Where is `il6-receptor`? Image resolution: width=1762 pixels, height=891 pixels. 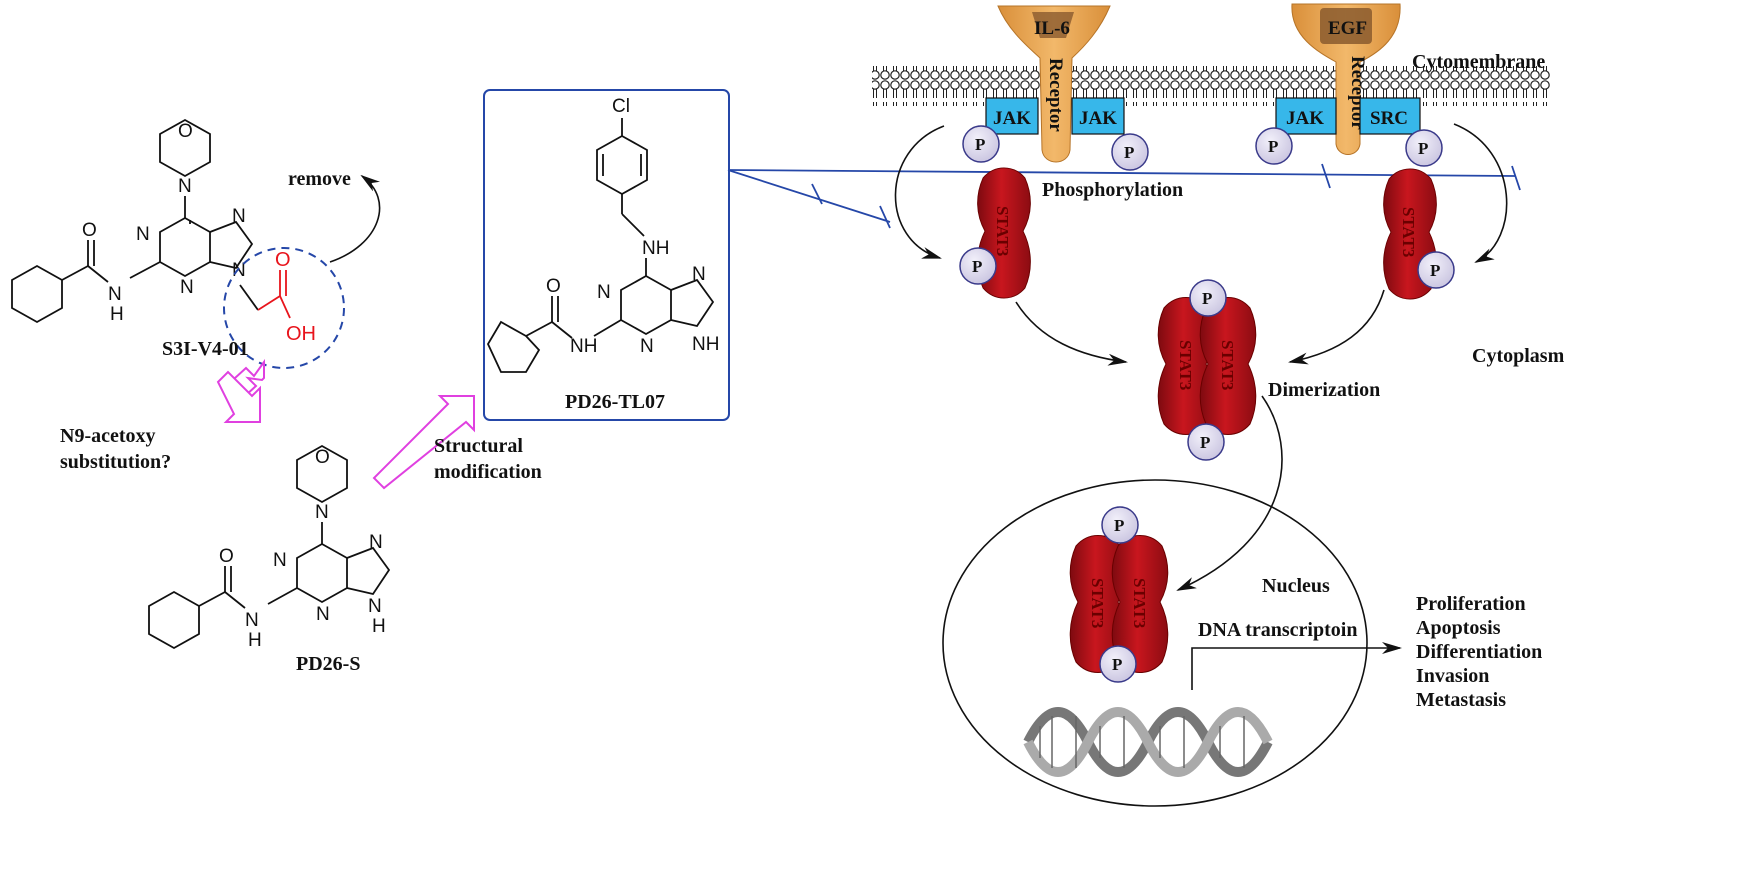 il6-receptor is located at coordinates (1054, 84).